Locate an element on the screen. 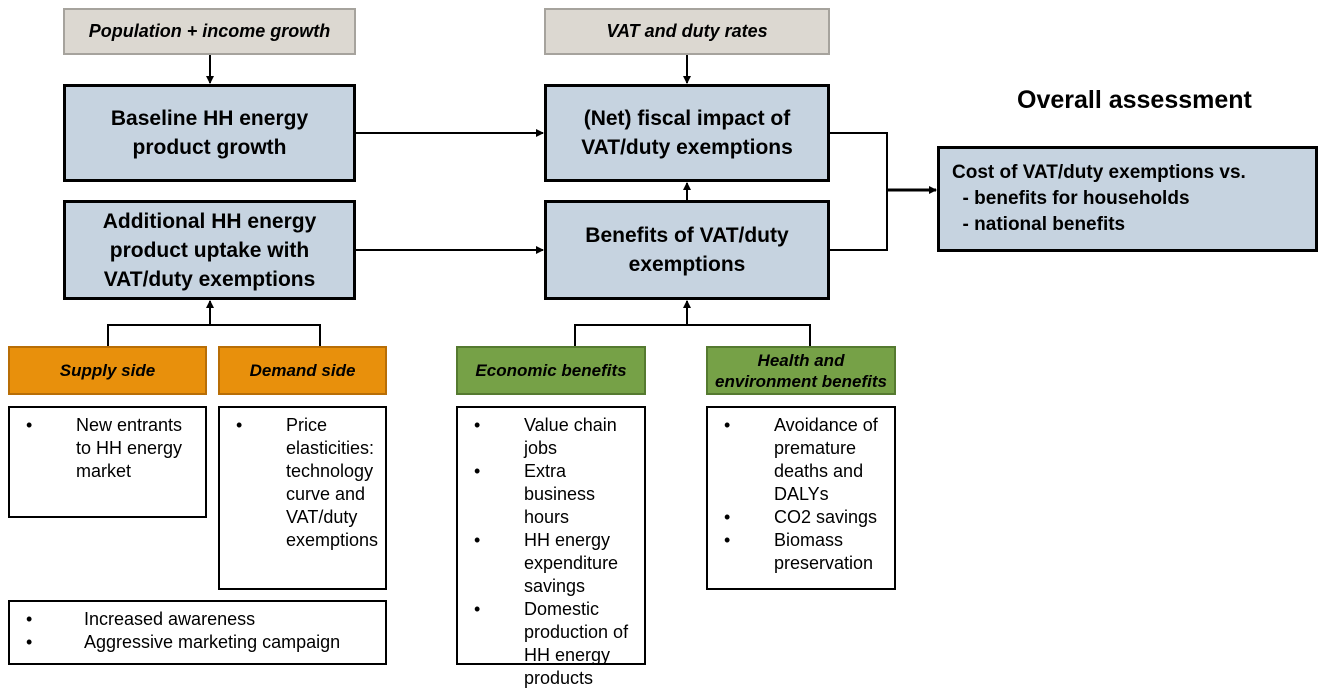 This screenshot has width=1328, height=690. list-item: • HH energy expenditure savings is located at coordinates (548, 563).